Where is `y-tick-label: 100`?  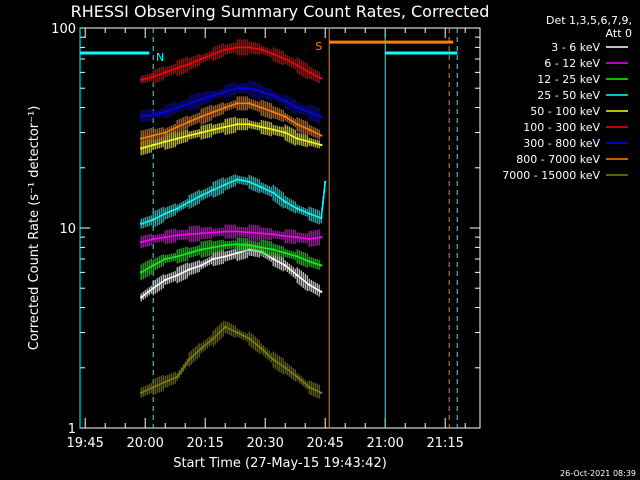 y-tick-label: 100 is located at coordinates (63, 29).